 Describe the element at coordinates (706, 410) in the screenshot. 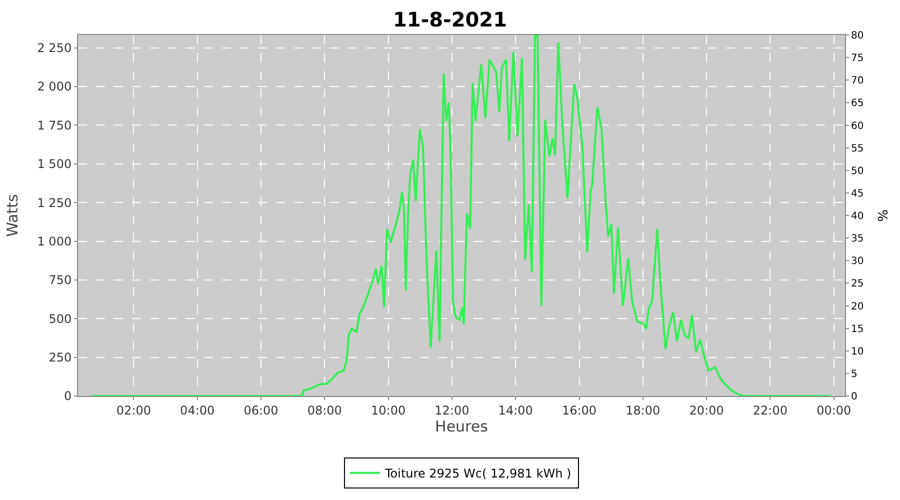

I see `x-tick-label: 20:00` at that location.